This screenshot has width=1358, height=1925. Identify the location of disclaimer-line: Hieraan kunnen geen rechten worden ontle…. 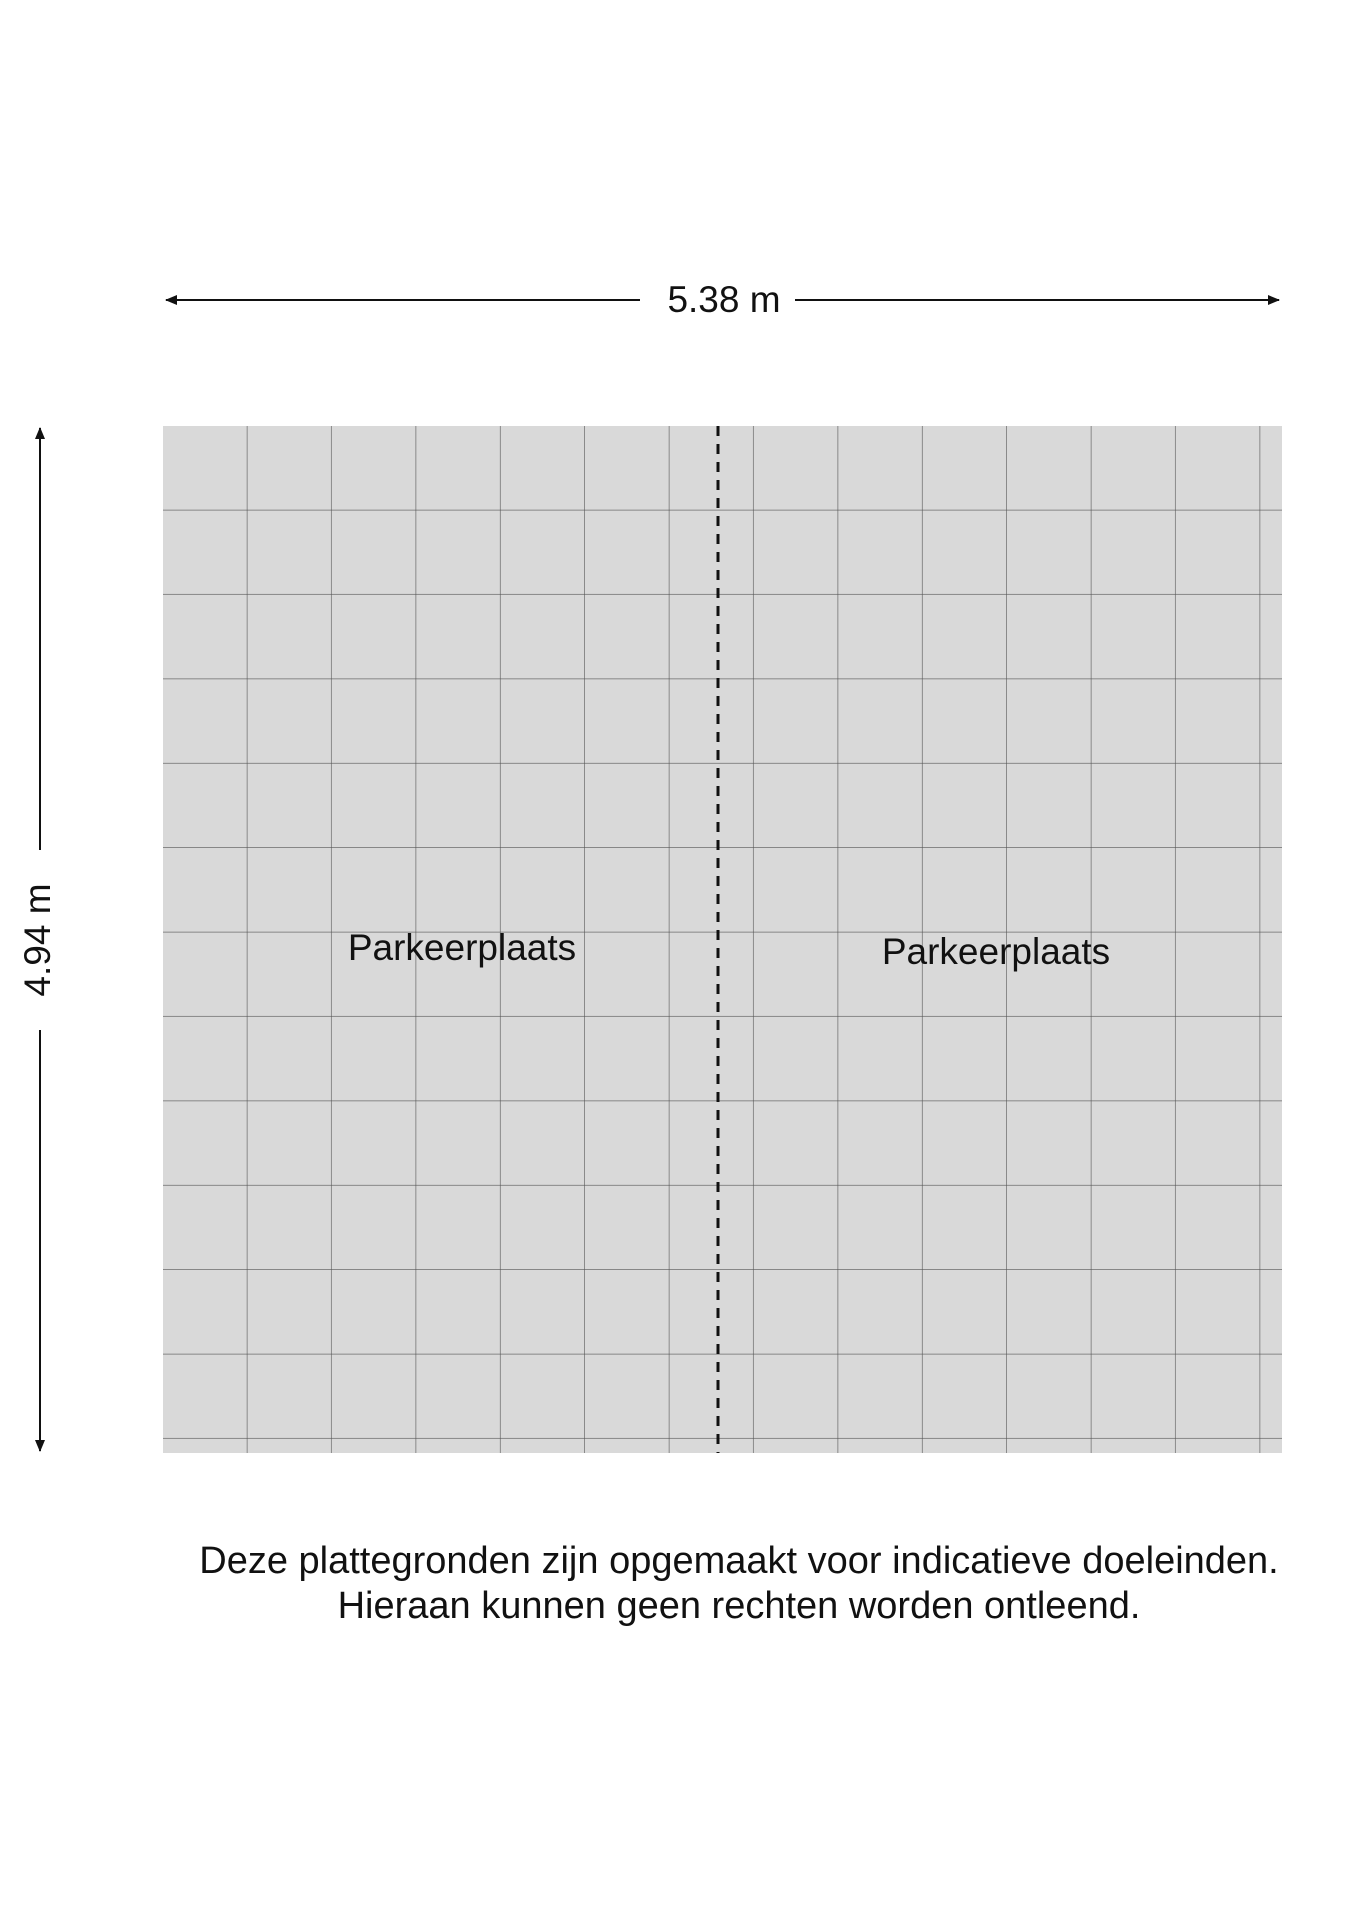
(739, 1606).